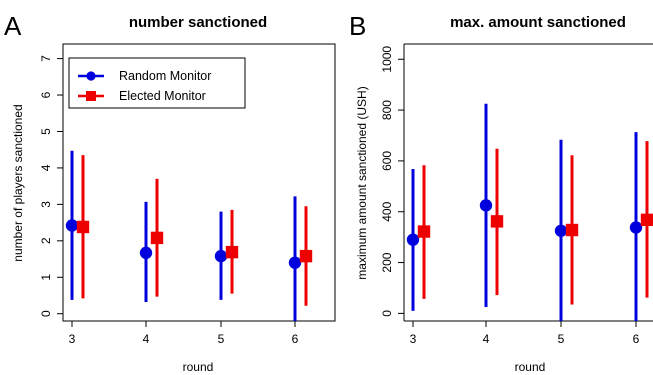 This screenshot has height=375, width=653. What do you see at coordinates (46, 58) in the screenshot?
I see `y-tick-label: 7` at bounding box center [46, 58].